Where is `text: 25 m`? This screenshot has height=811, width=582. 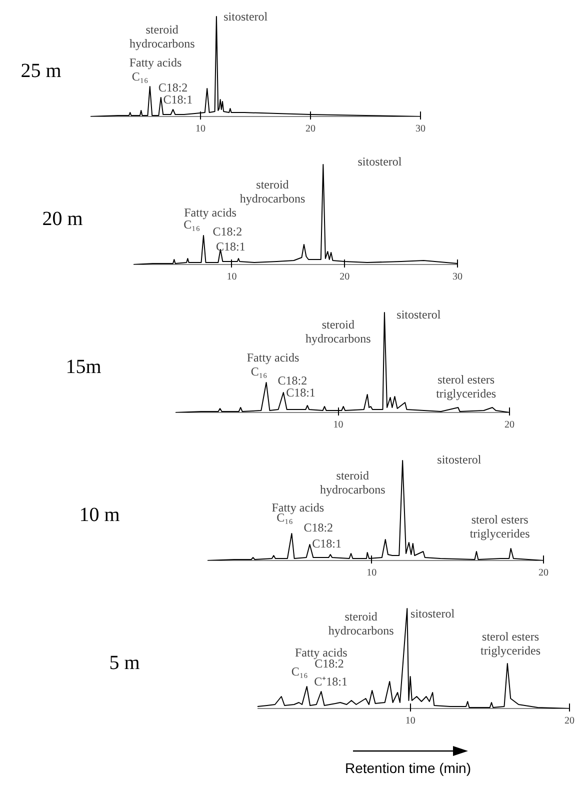 text: 25 m is located at coordinates (41, 71).